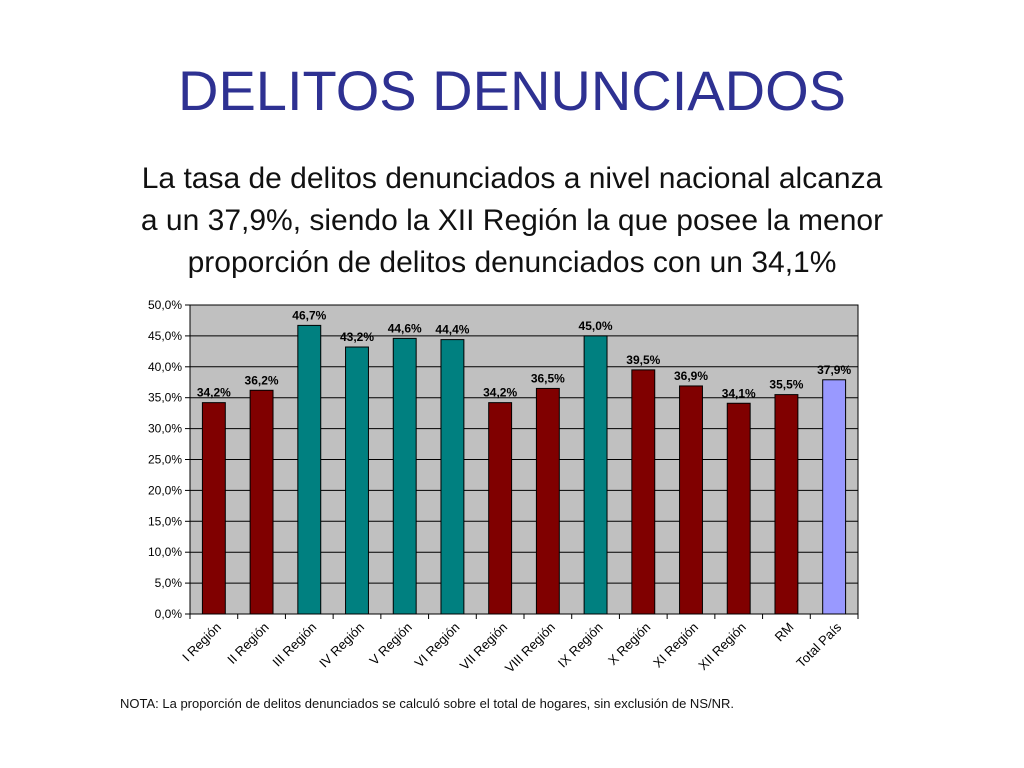 This screenshot has height=768, width=1024. I want to click on y-tick-label: 10,0%, so click(165, 552).